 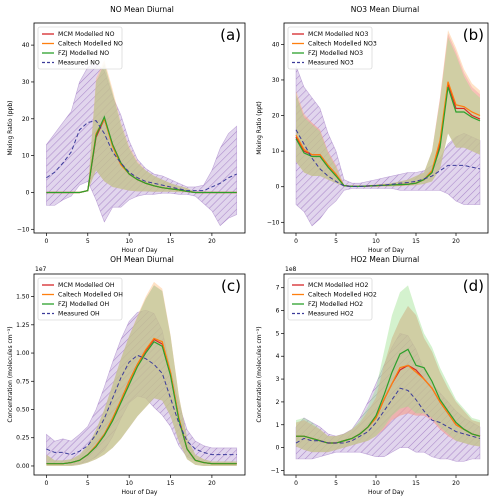 I want to click on band-caltech-modelled-ho2, so click(x=388, y=379).